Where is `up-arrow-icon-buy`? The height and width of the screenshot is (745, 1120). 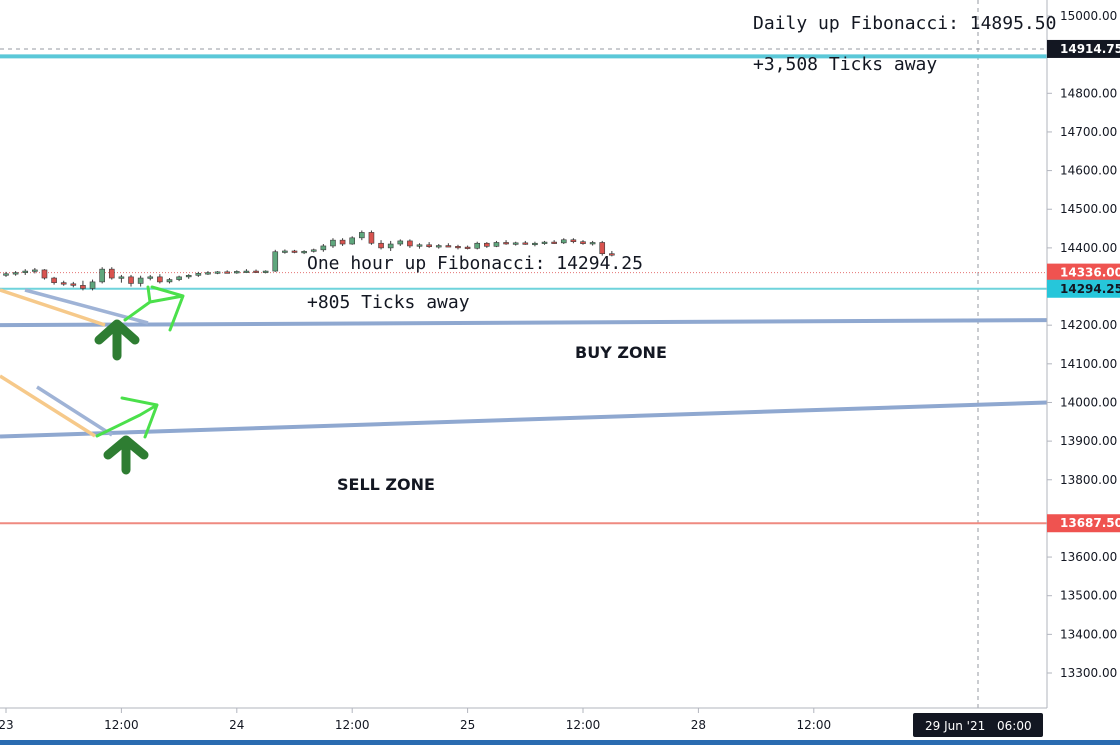
up-arrow-icon-buy is located at coordinates (117, 340).